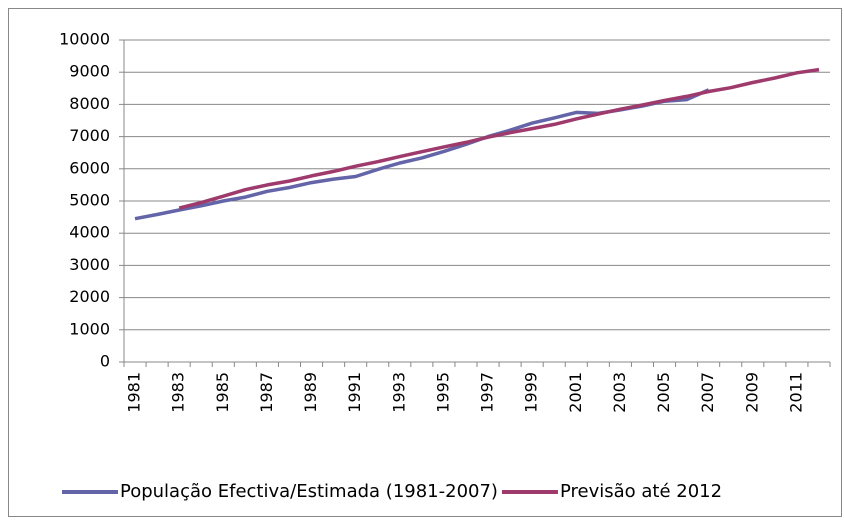 This screenshot has height=523, width=844. I want to click on x-tick-label: 1981, so click(134, 392).